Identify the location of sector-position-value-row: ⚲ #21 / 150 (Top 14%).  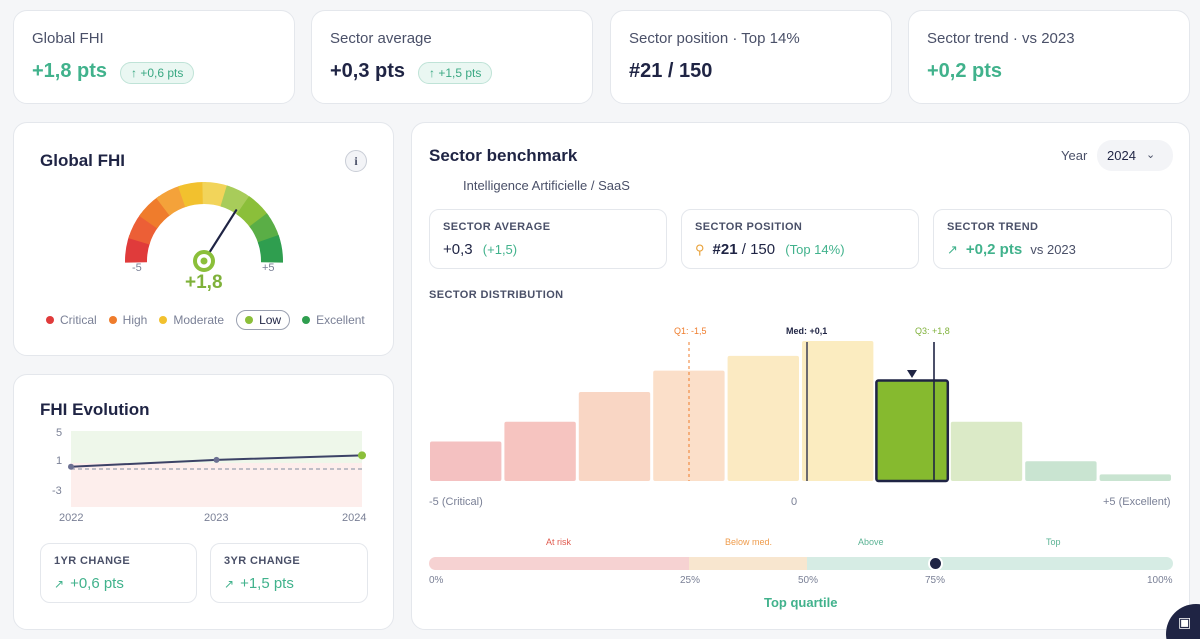
(770, 249).